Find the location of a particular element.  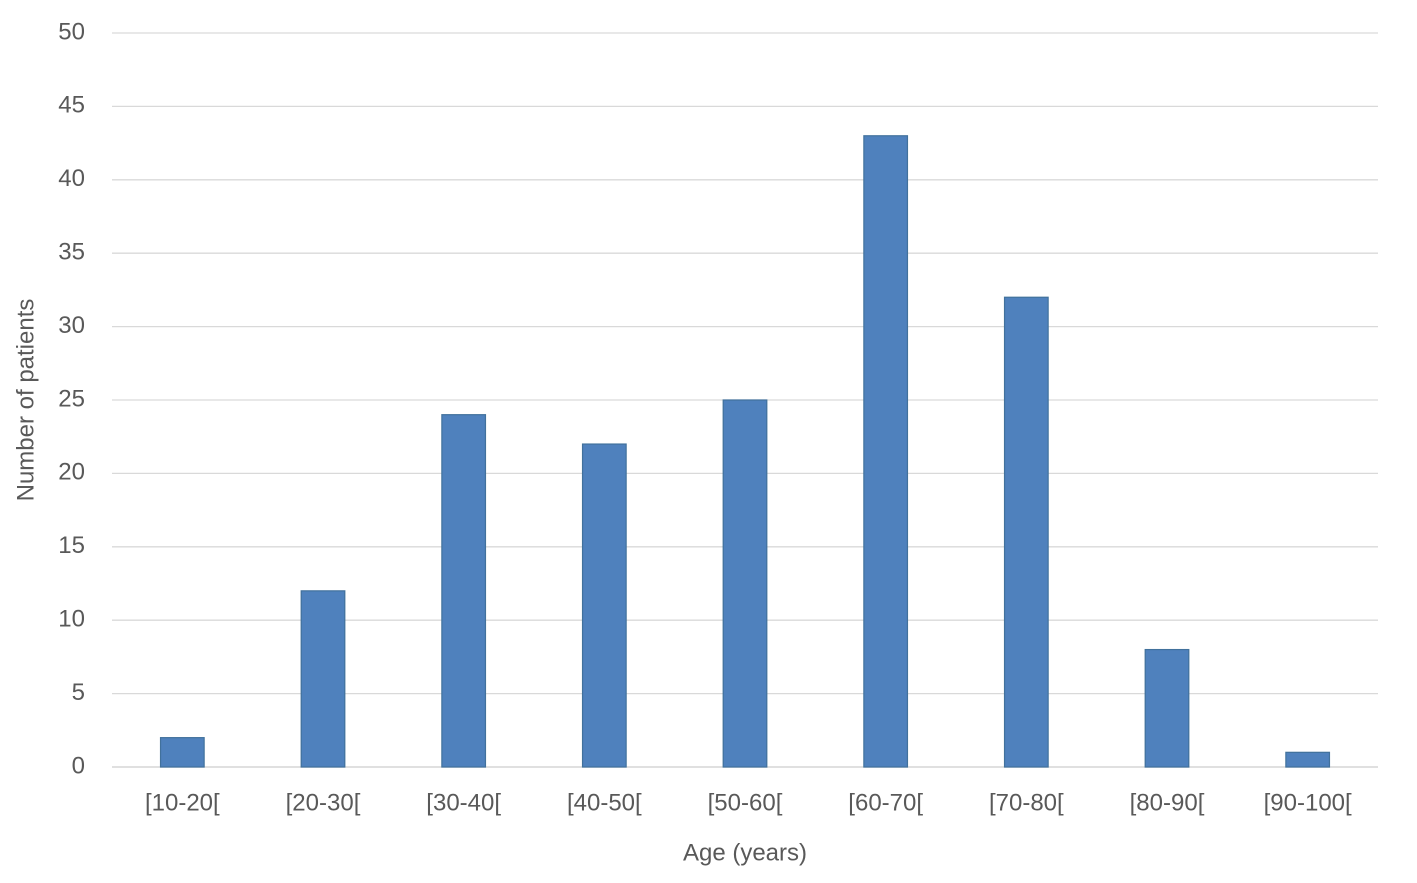

y-tick-label: 45 is located at coordinates (71, 105).